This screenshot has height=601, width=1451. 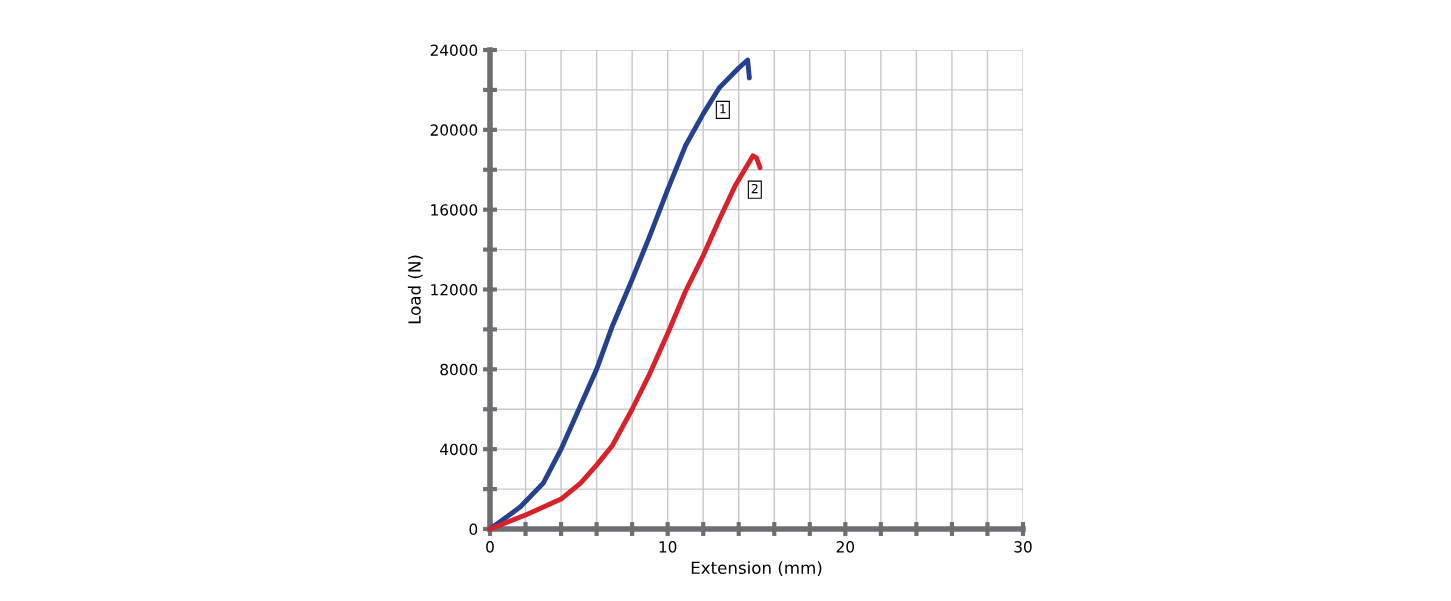 What do you see at coordinates (454, 289) in the screenshot?
I see `y-tick-label: 12000` at bounding box center [454, 289].